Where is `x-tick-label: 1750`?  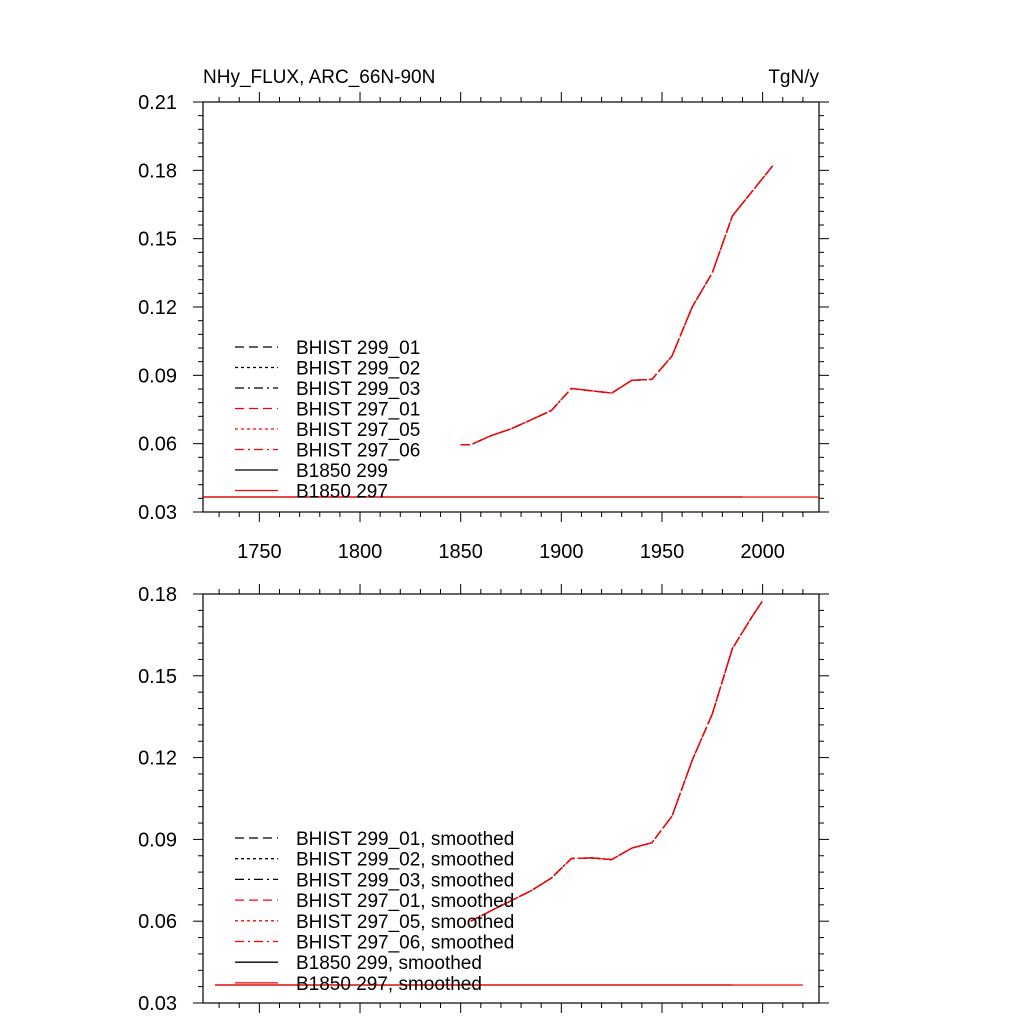
x-tick-label: 1750 is located at coordinates (259, 552).